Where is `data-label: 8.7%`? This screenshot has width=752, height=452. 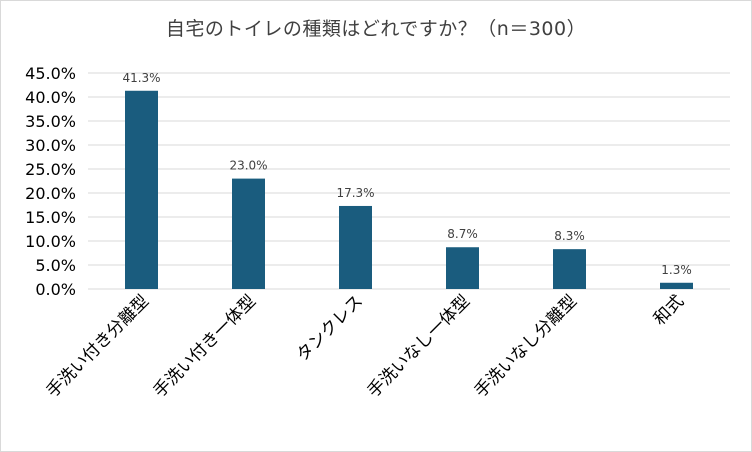 data-label: 8.7% is located at coordinates (462, 234).